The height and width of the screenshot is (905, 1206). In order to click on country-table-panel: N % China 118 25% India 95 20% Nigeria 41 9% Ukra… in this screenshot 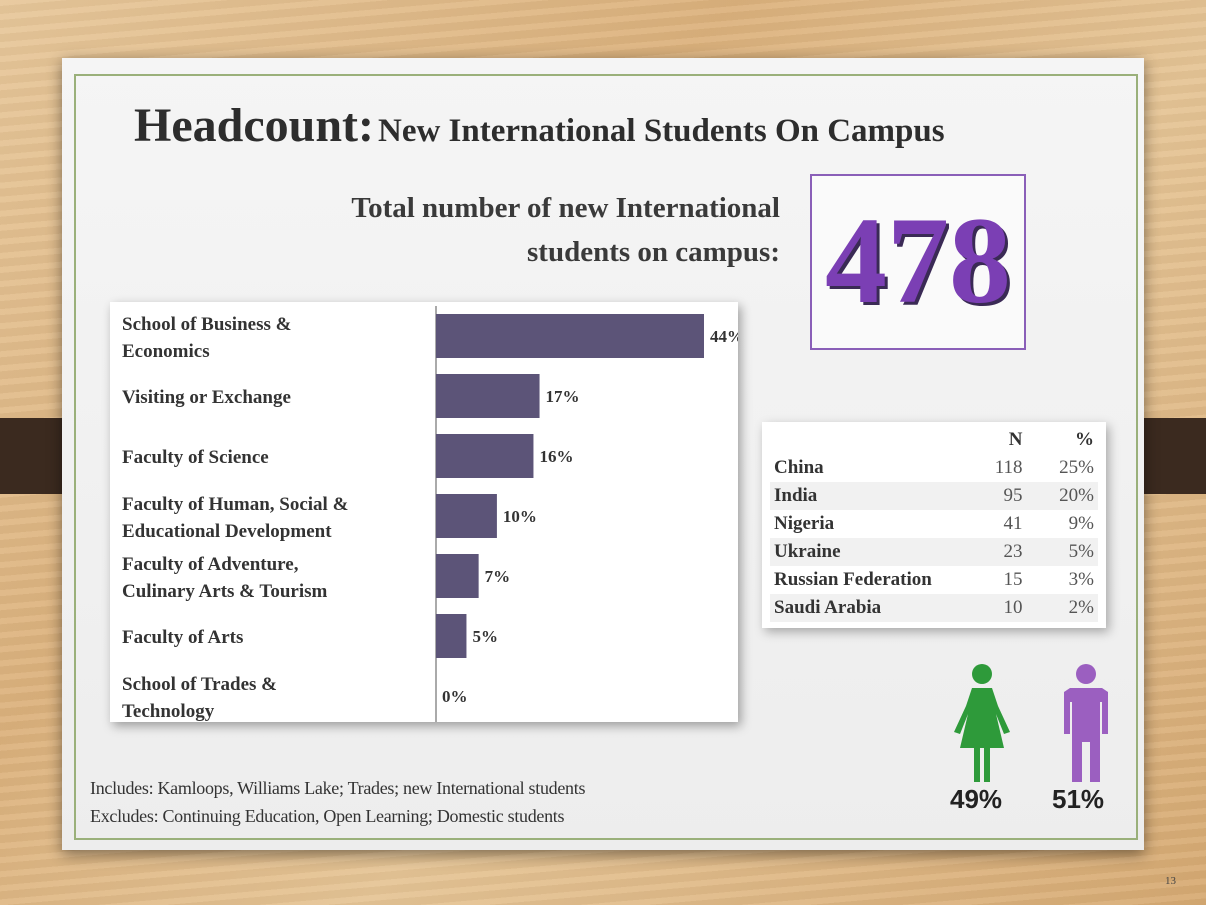, I will do `click(934, 525)`.